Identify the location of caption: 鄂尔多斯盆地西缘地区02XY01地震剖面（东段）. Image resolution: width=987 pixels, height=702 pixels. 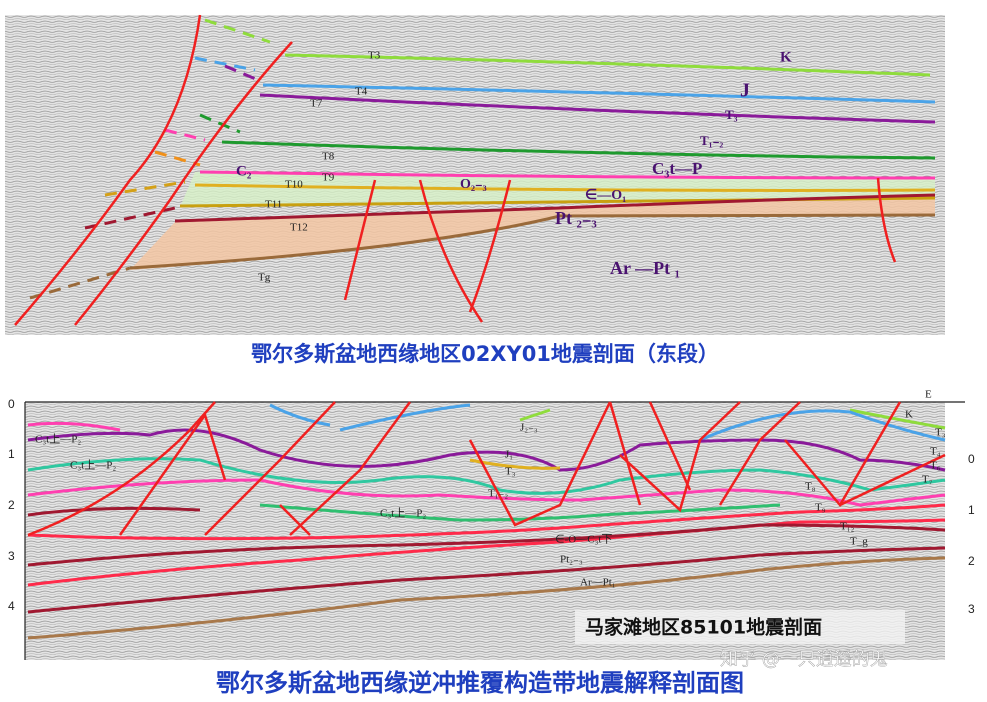
(485, 354).